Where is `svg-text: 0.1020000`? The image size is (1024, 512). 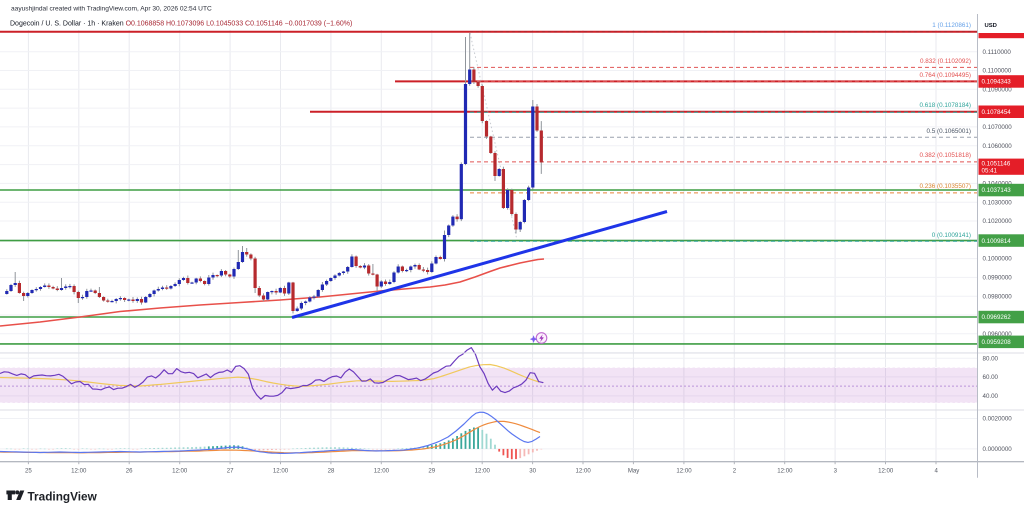 svg-text: 0.1020000 is located at coordinates (998, 221).